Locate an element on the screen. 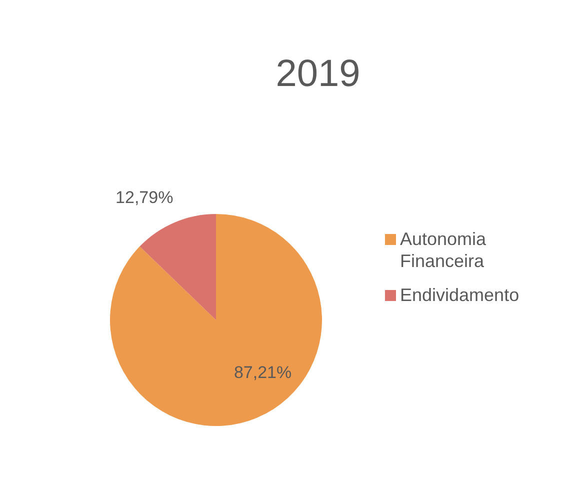  legend-label: Autonomia Financeira is located at coordinates (444, 249).